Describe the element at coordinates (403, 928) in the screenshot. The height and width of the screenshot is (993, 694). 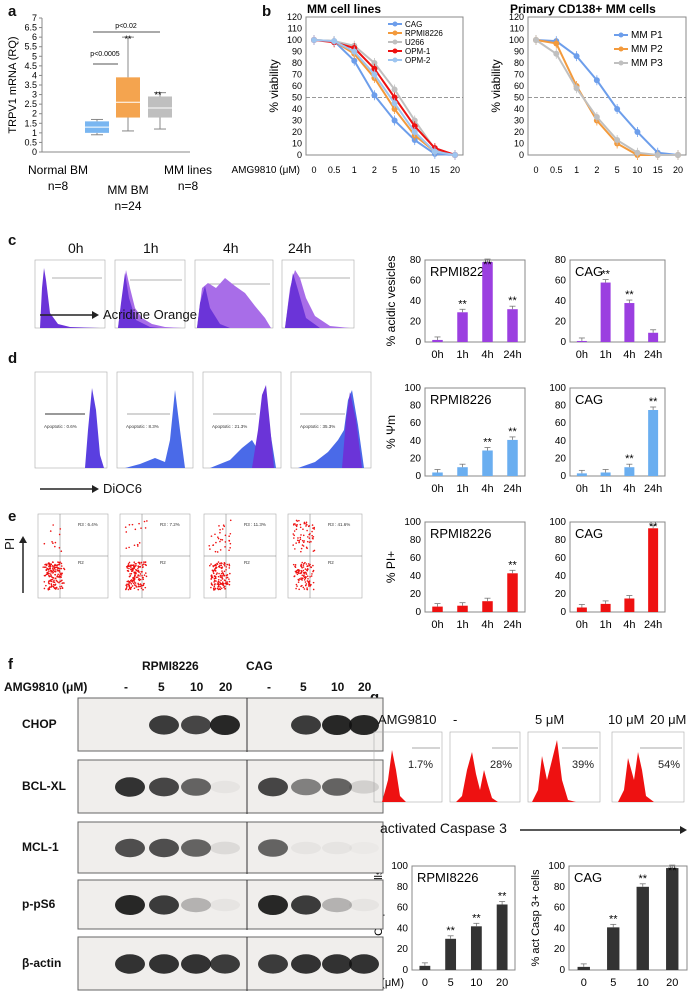
I see `g1-ytick: 40` at that location.